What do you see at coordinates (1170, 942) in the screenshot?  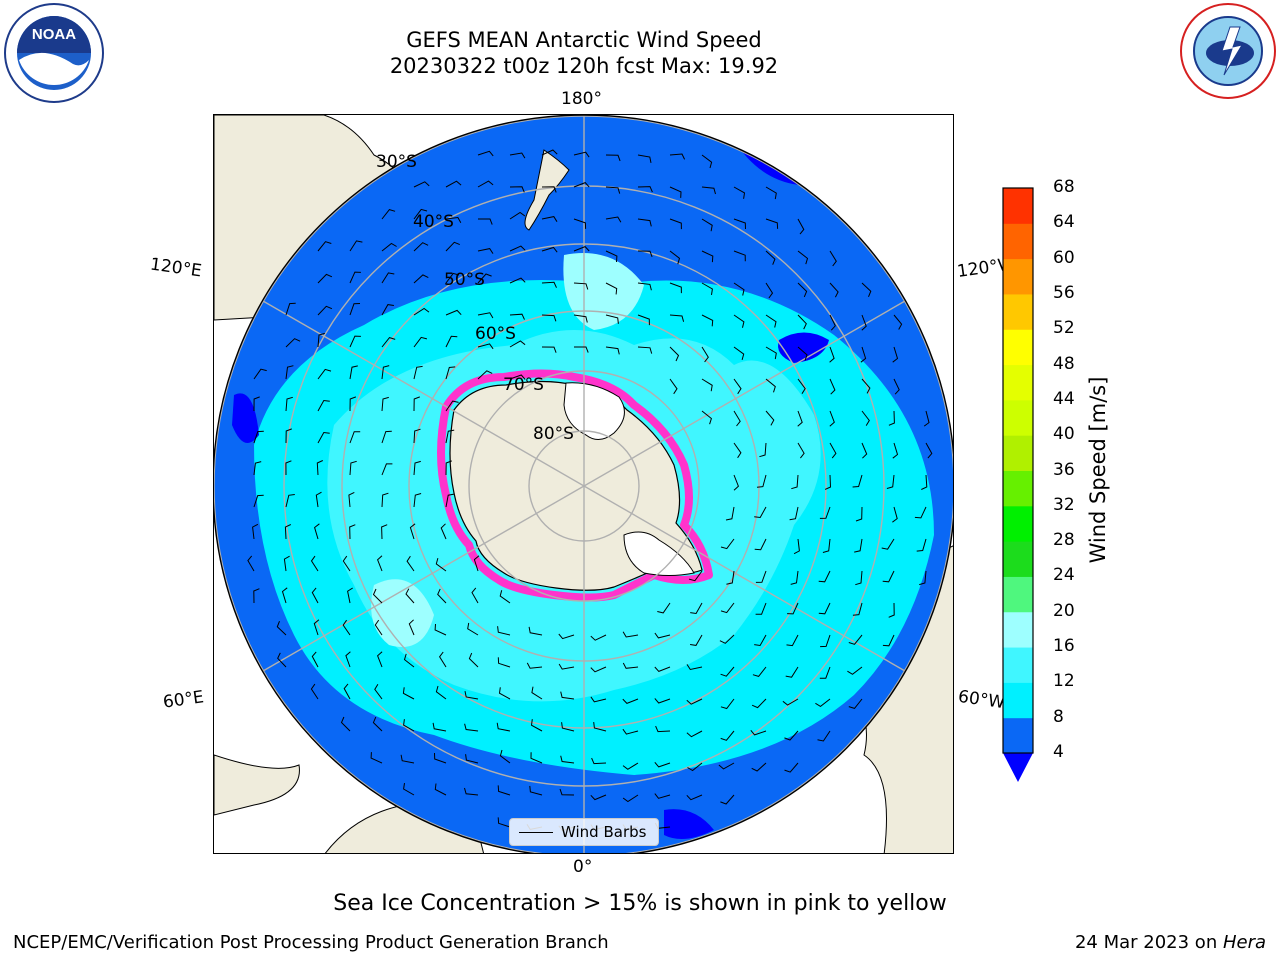 I see `date-text: 24 Mar 2023 on Hera` at bounding box center [1170, 942].